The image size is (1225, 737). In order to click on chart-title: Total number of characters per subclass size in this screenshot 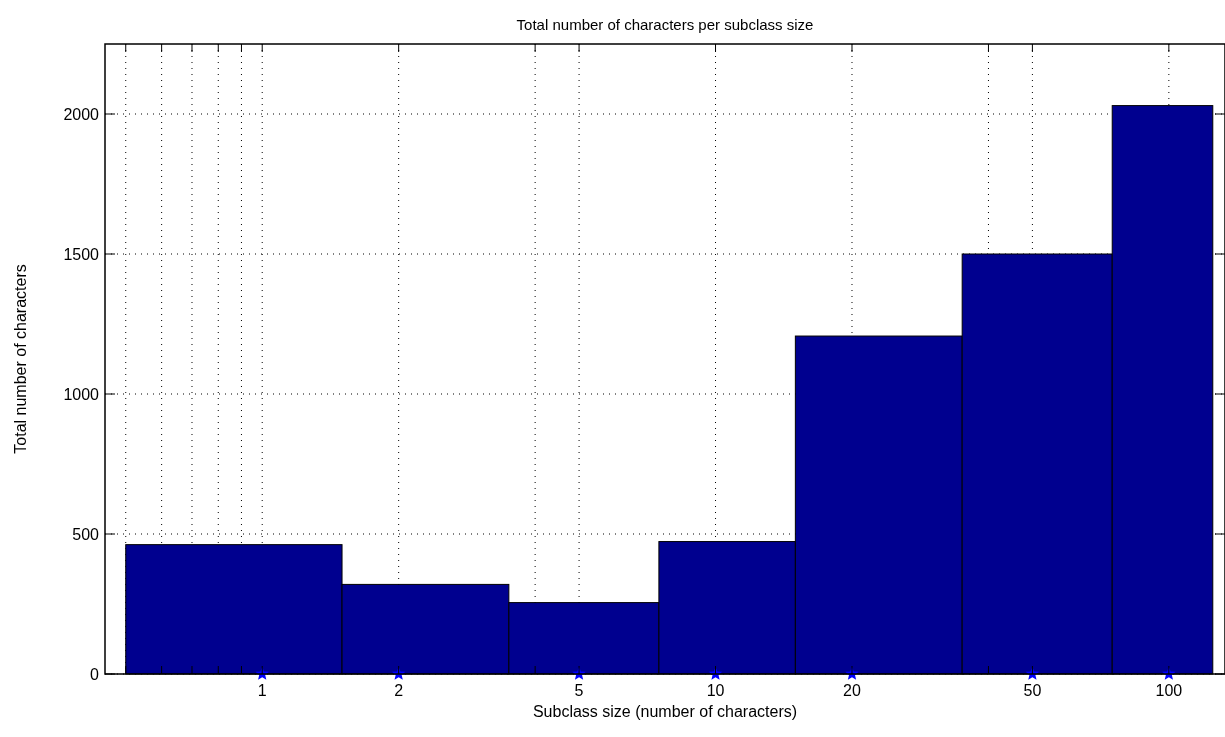, I will do `click(665, 24)`.